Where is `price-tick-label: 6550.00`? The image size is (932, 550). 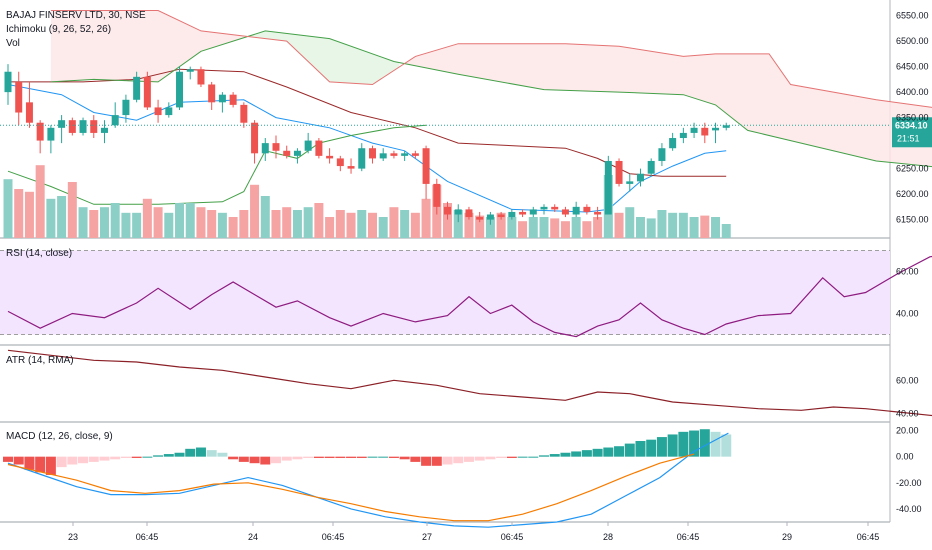 price-tick-label: 6550.00 is located at coordinates (912, 16).